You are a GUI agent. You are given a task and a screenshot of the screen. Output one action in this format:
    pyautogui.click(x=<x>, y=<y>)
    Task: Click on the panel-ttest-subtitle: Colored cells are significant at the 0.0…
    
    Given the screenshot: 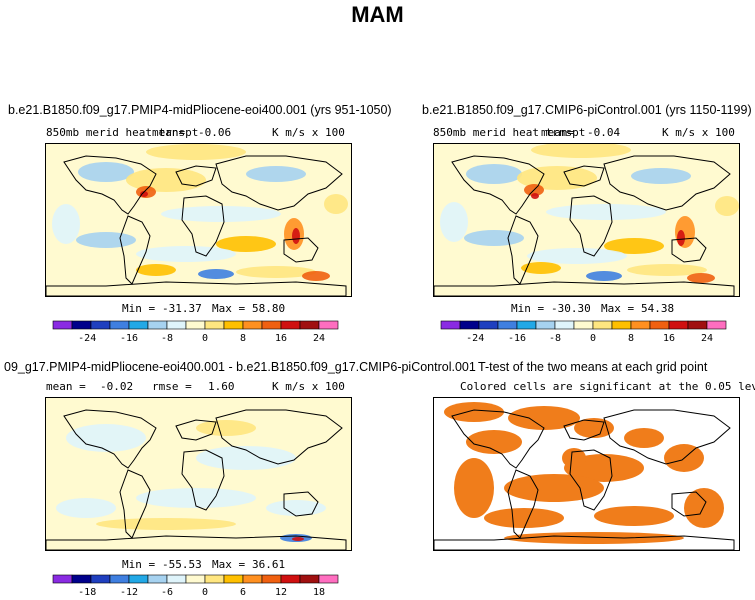 What is the action you would take?
    pyautogui.click(x=607, y=386)
    